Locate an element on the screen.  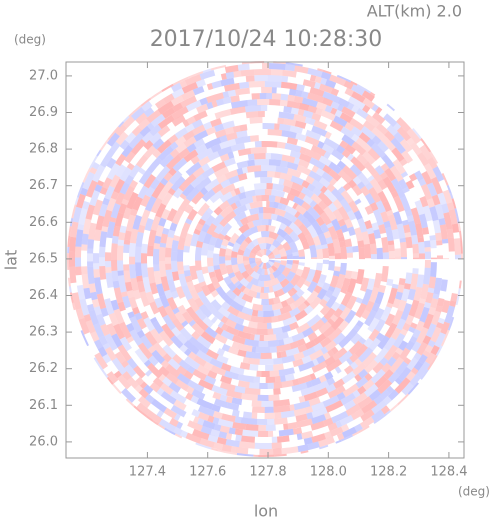
y-tick-label: 26.5 is located at coordinates (43, 258).